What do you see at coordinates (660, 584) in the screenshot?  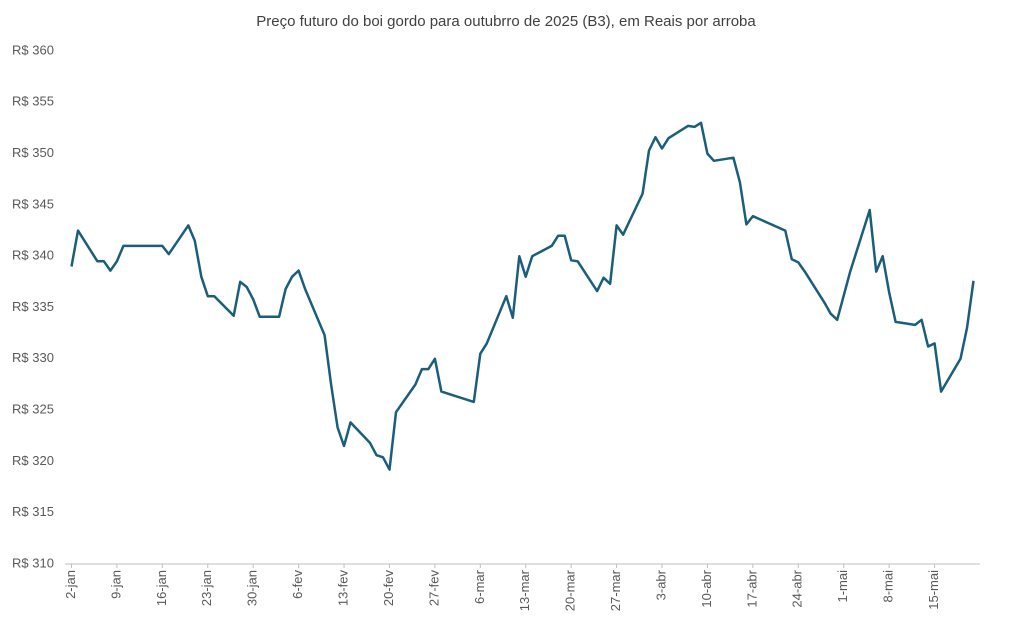 I see `x-tick-label: 3-abr` at bounding box center [660, 584].